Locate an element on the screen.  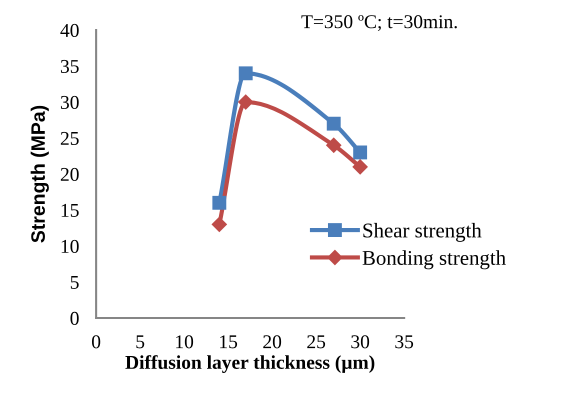
y-tick-label: 35 is located at coordinates (69, 66).